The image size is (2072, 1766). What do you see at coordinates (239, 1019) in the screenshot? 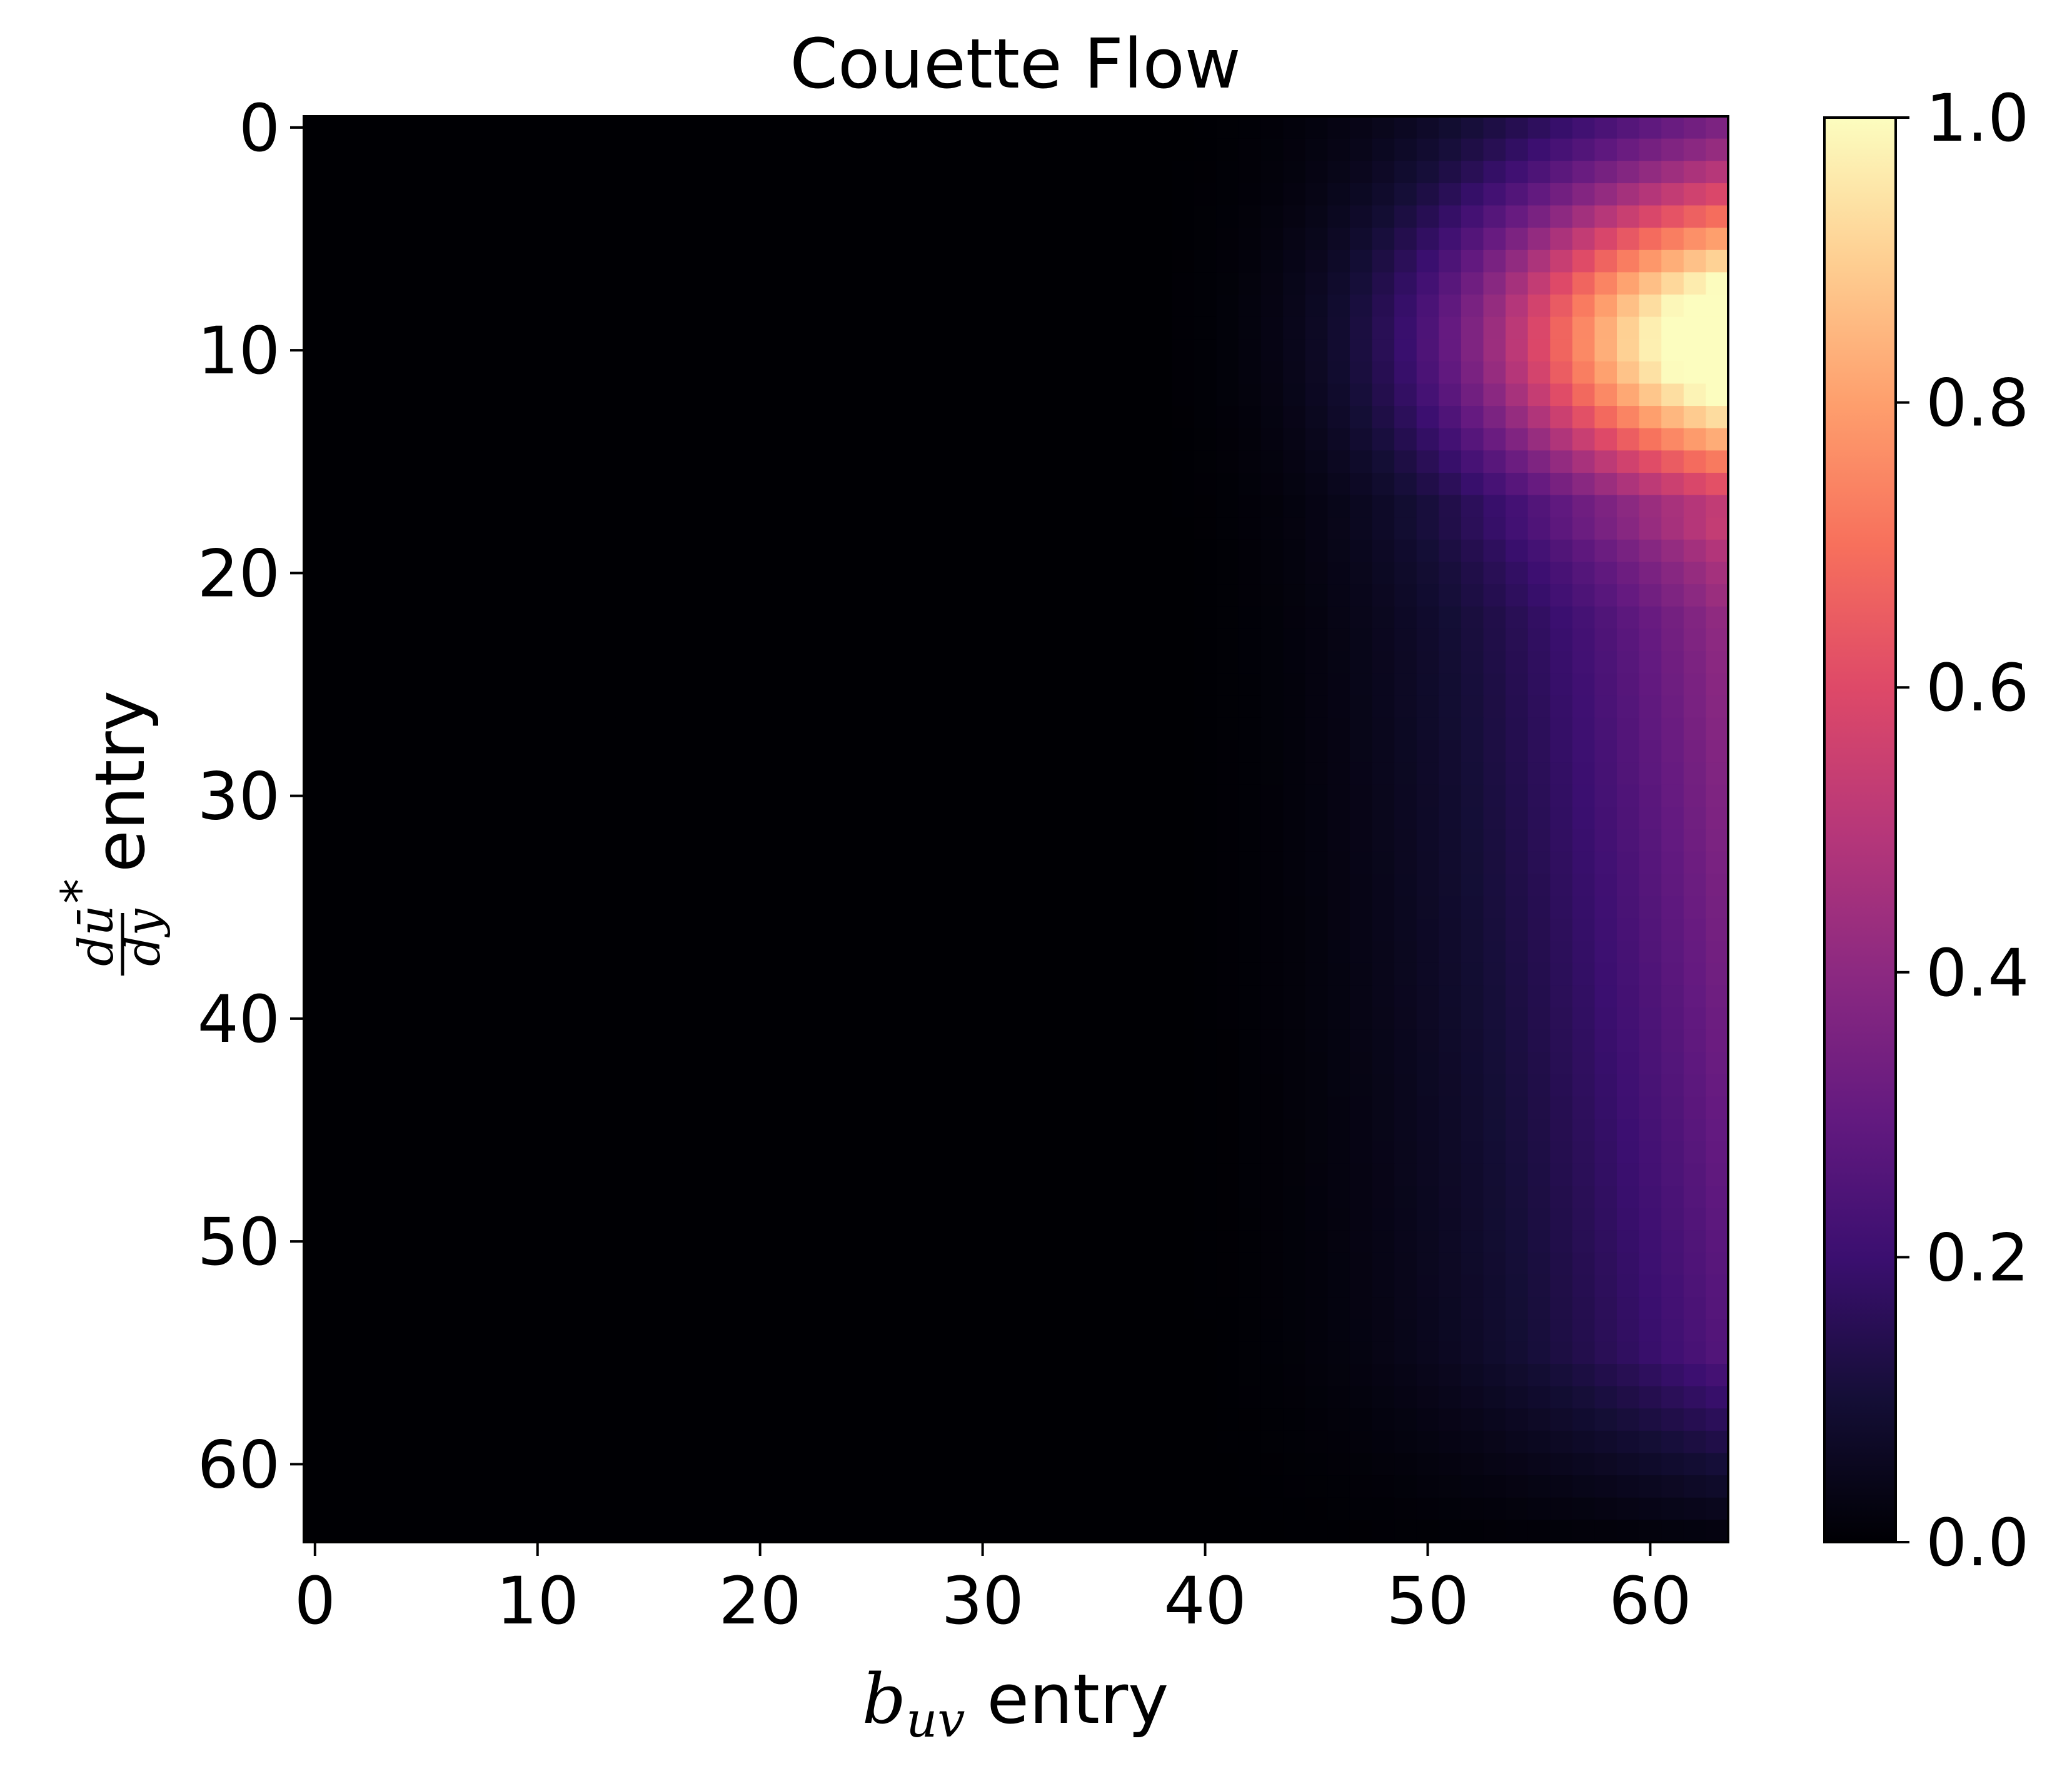
I see `y-tick-label: 40` at bounding box center [239, 1019].